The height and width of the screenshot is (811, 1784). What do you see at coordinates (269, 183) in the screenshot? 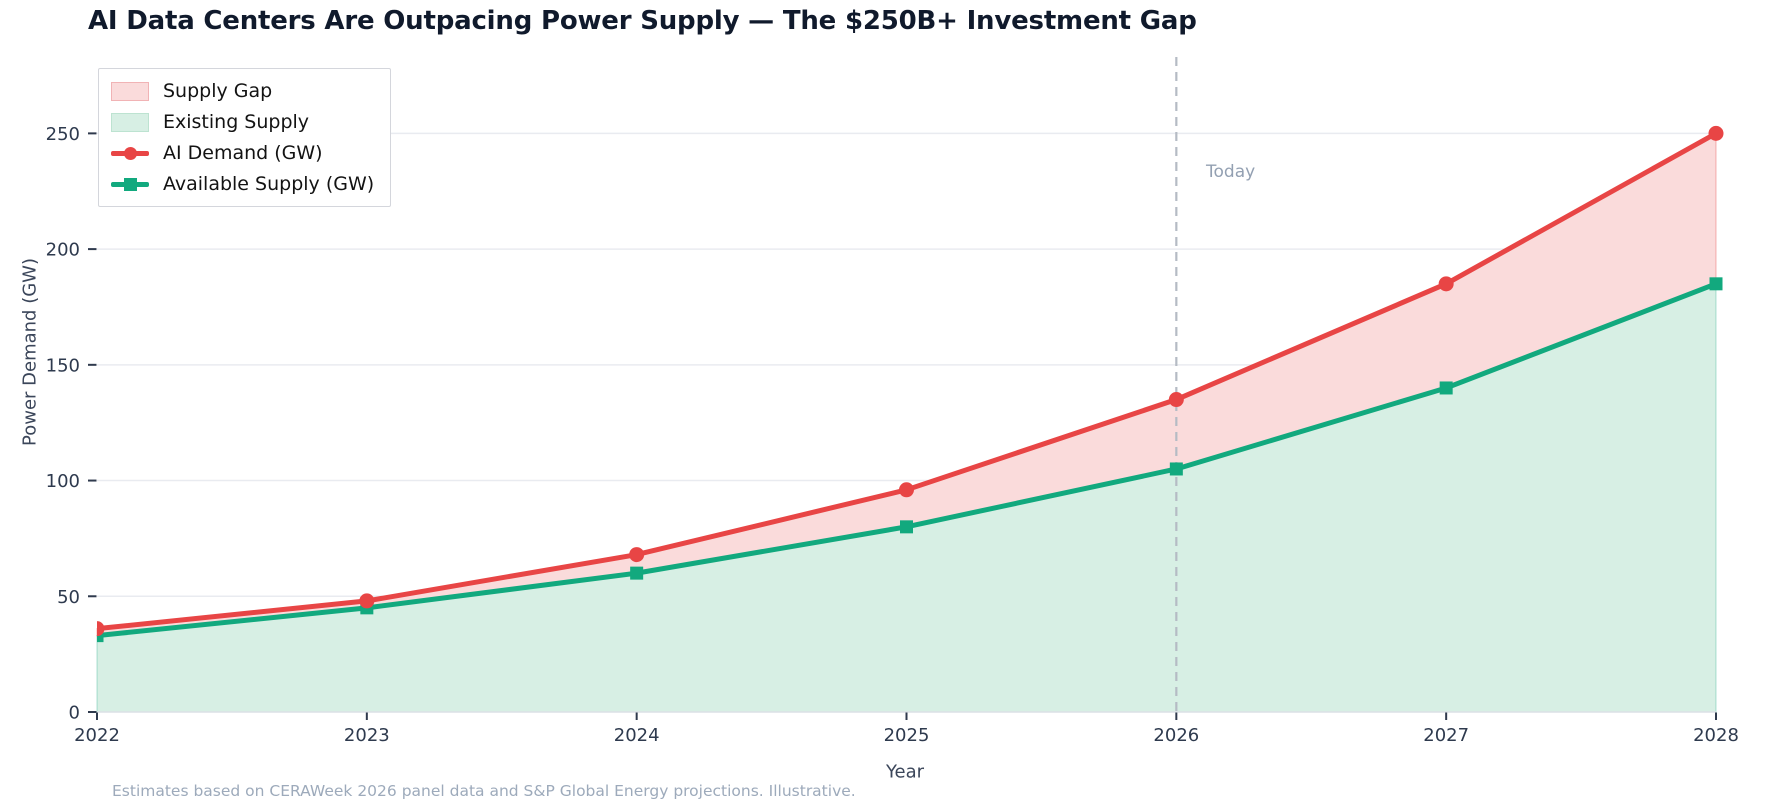
I see `legend-item-label: Available Supply (GW)` at bounding box center [269, 183].